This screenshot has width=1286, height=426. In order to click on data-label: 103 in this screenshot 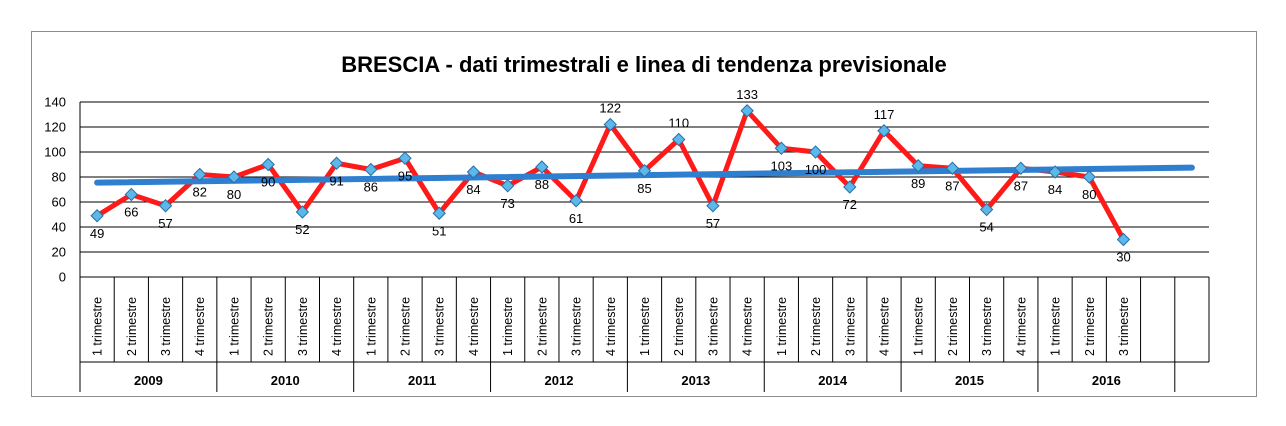, I will do `click(781, 165)`.